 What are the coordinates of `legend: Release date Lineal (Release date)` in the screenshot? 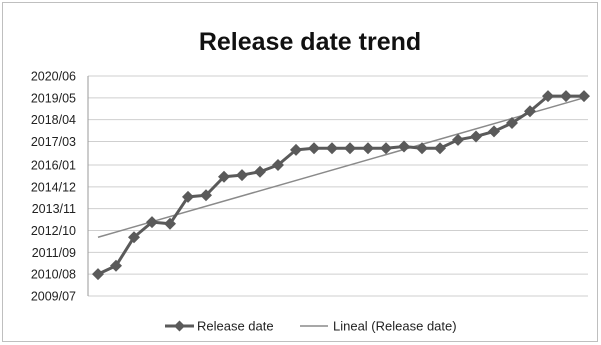 It's located at (311, 326).